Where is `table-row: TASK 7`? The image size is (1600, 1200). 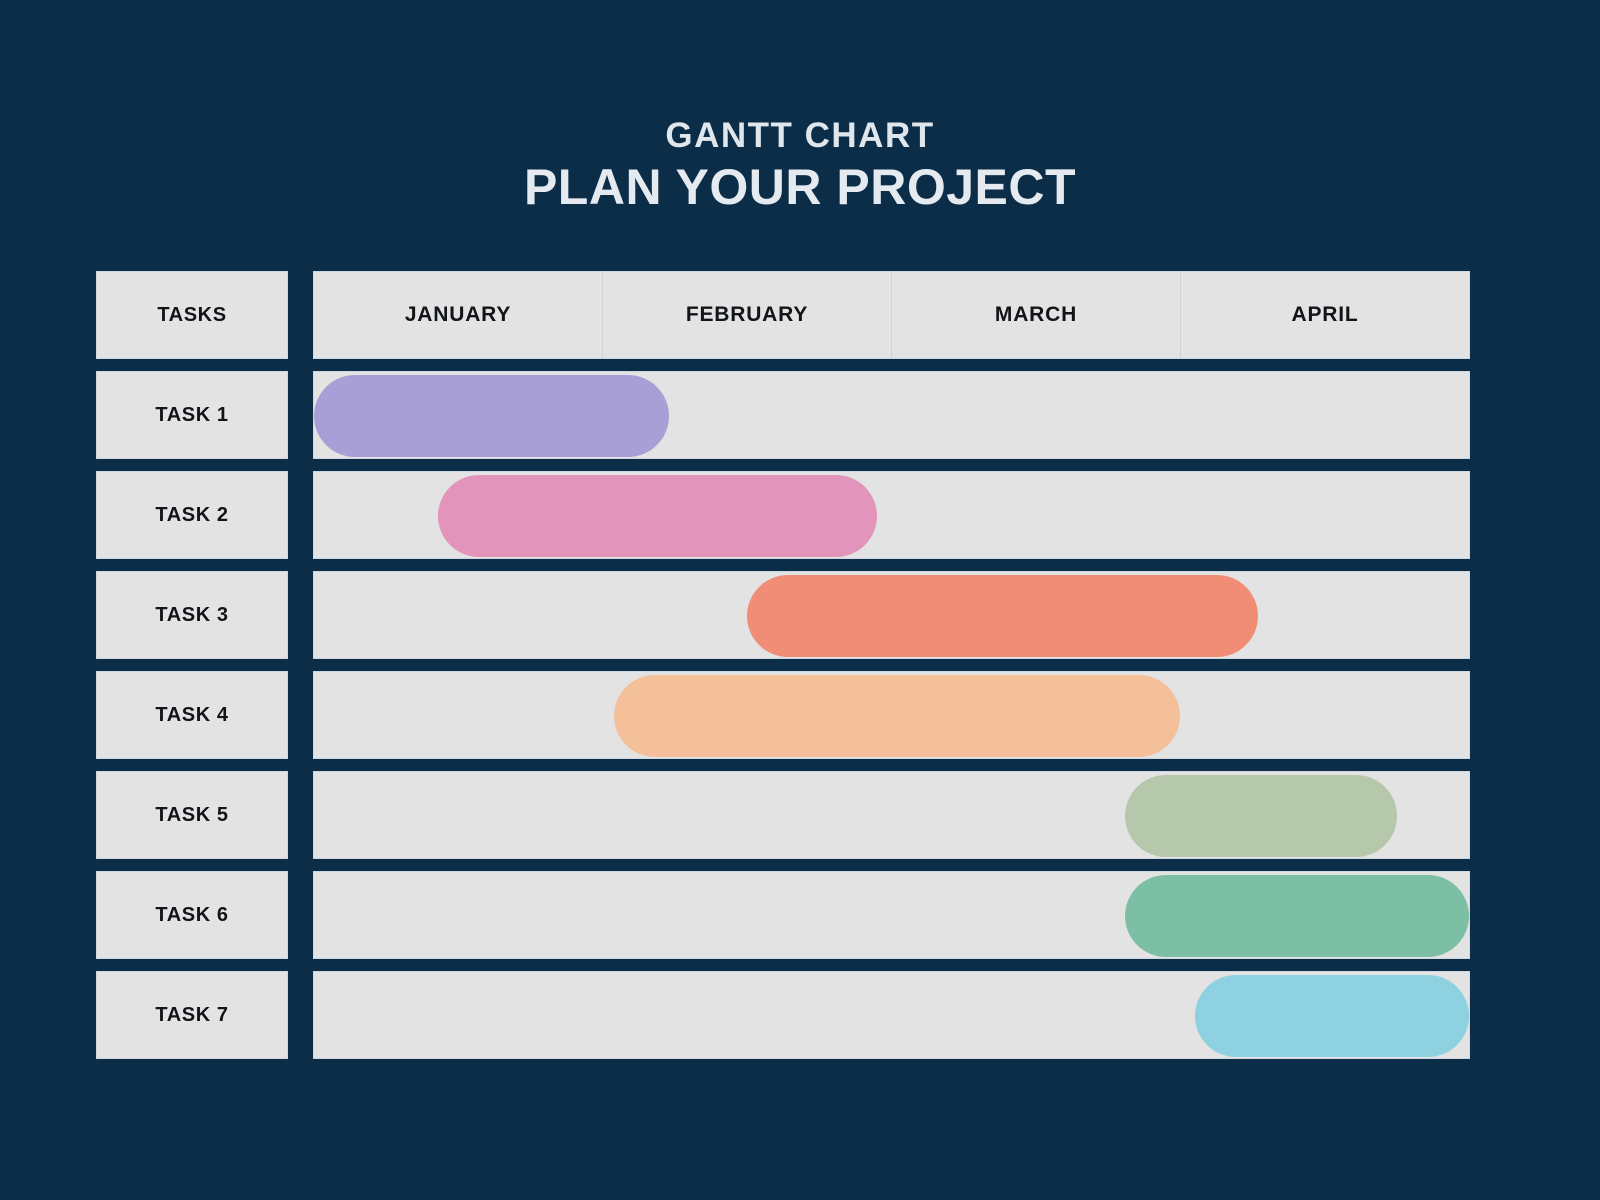
table-row: TASK 7 is located at coordinates (783, 1015).